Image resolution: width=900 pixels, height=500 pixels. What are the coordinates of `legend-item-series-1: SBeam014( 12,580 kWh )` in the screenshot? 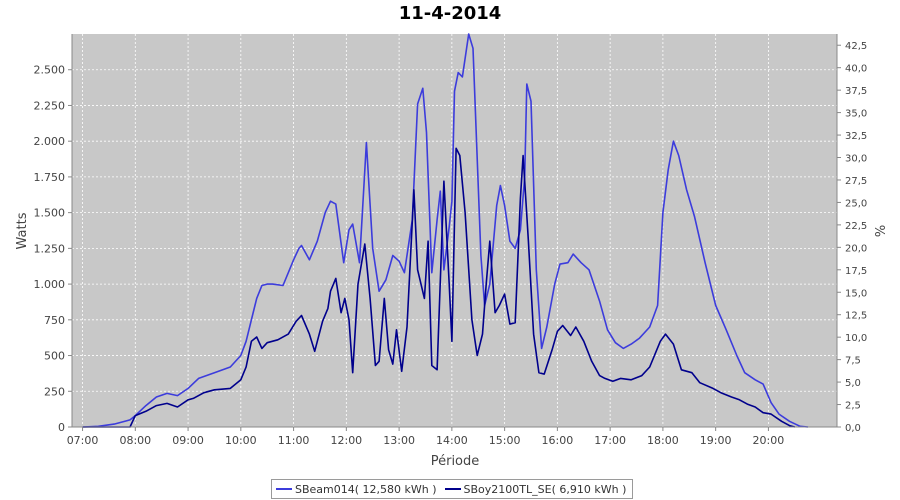 It's located at (356, 489).